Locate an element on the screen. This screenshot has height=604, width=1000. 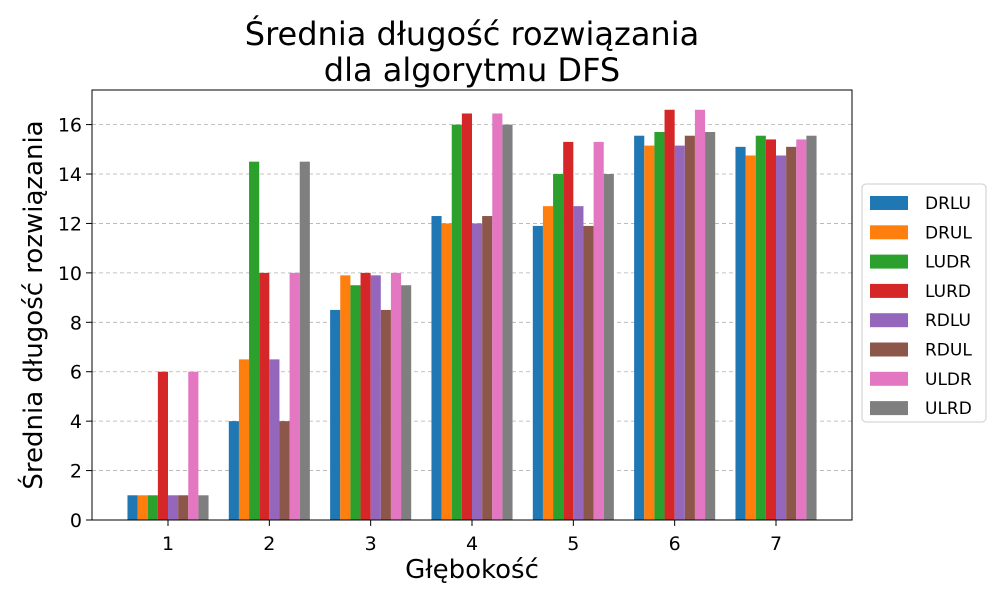
x-tick-label: 3 is located at coordinates (371, 544).